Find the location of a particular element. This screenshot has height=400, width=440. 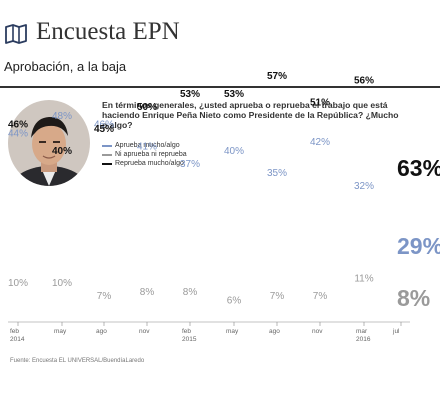

x-tick-label: 2014 is located at coordinates (17, 339).